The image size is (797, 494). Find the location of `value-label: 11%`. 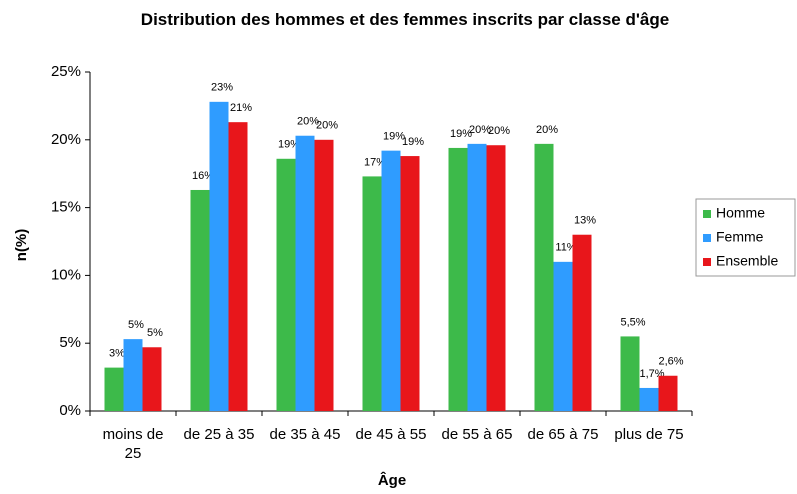

value-label: 11% is located at coordinates (565, 248).